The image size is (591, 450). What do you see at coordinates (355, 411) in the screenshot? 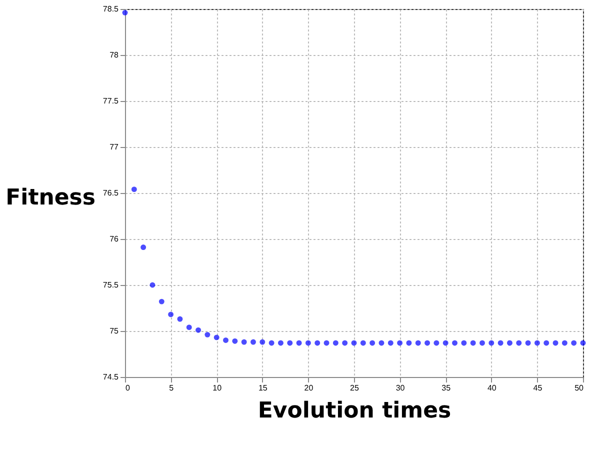
I see `x-axis-title: Evolution times` at bounding box center [355, 411].